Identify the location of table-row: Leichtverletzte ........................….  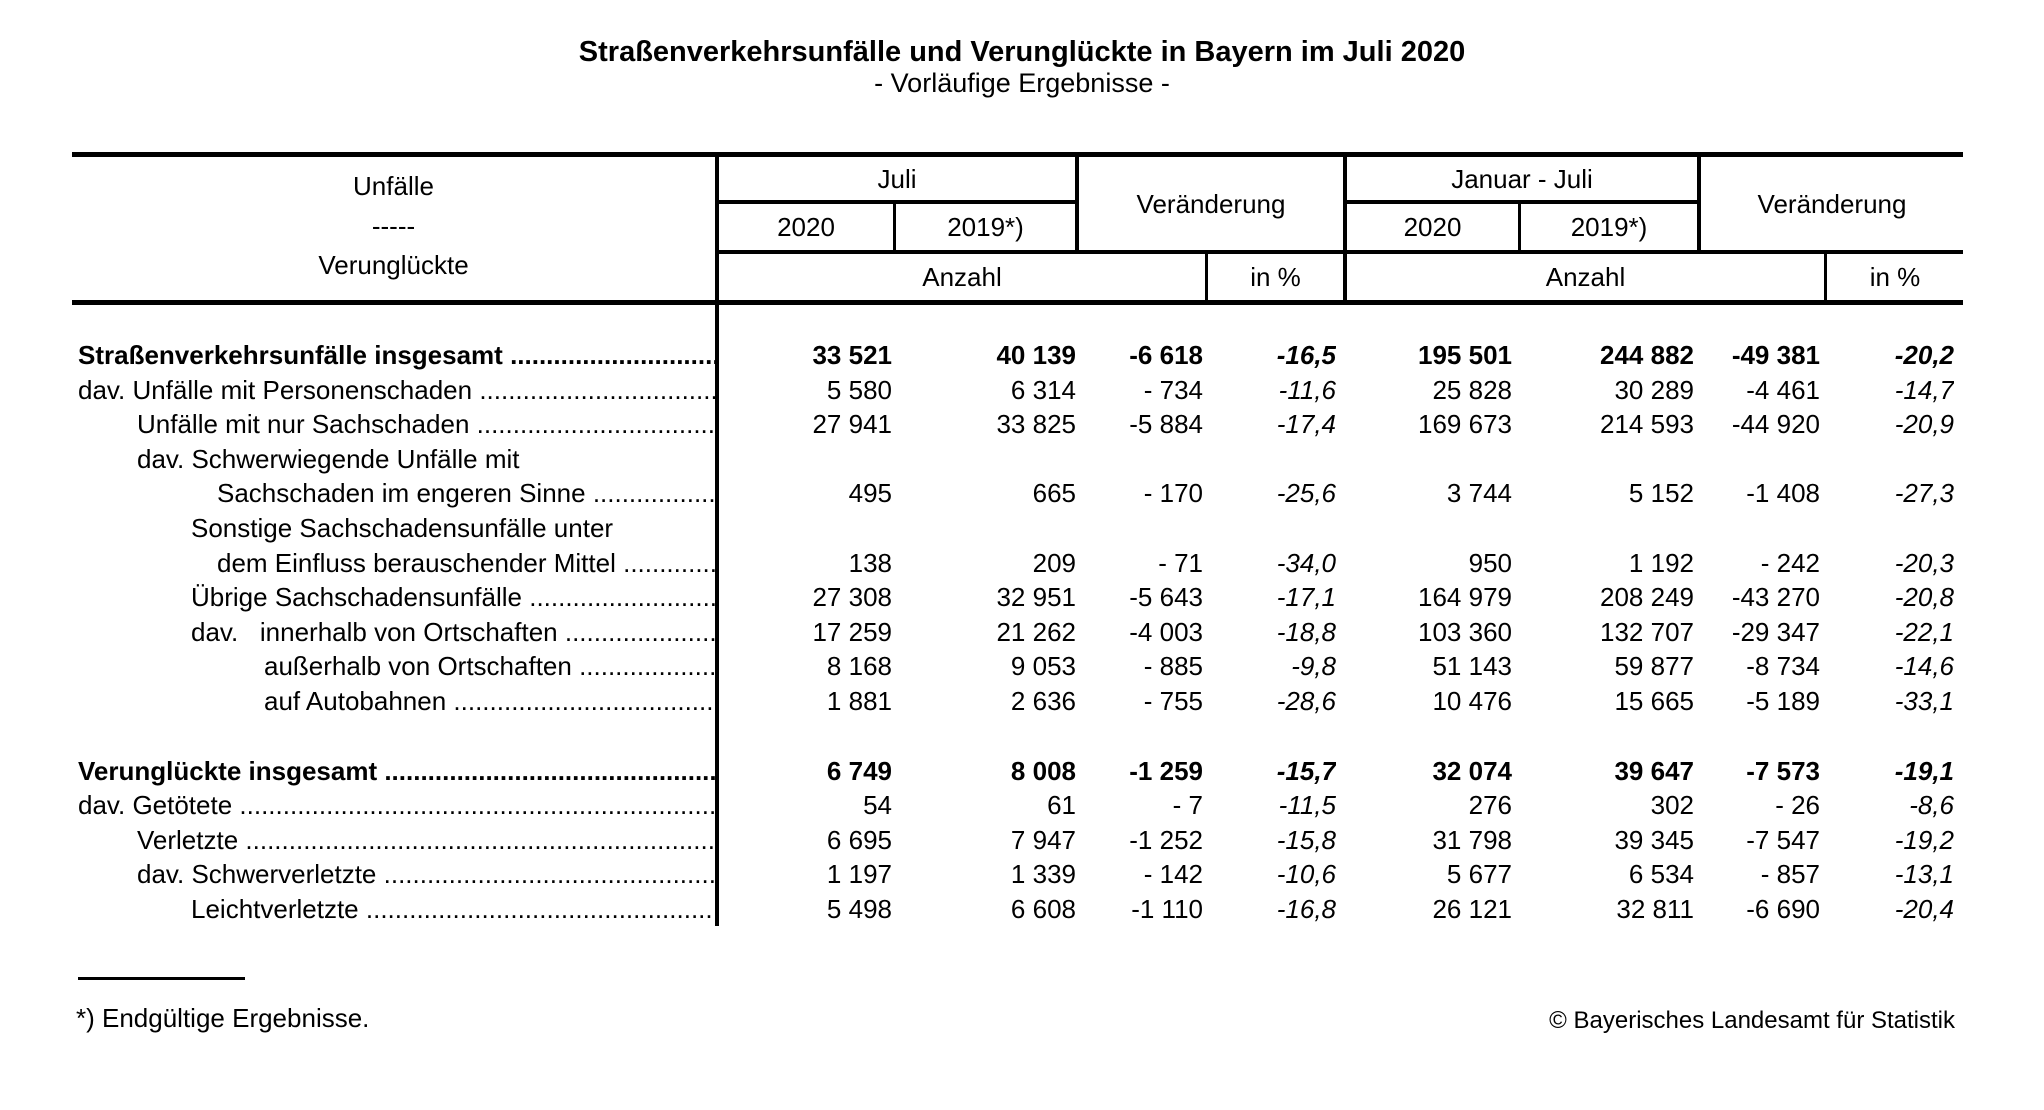
(1017, 909).